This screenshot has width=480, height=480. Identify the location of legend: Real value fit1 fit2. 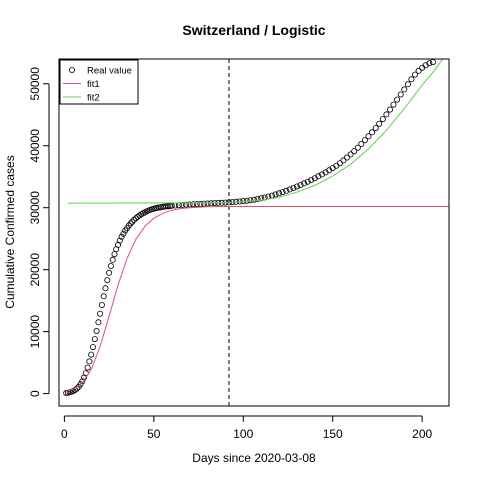
(99, 82).